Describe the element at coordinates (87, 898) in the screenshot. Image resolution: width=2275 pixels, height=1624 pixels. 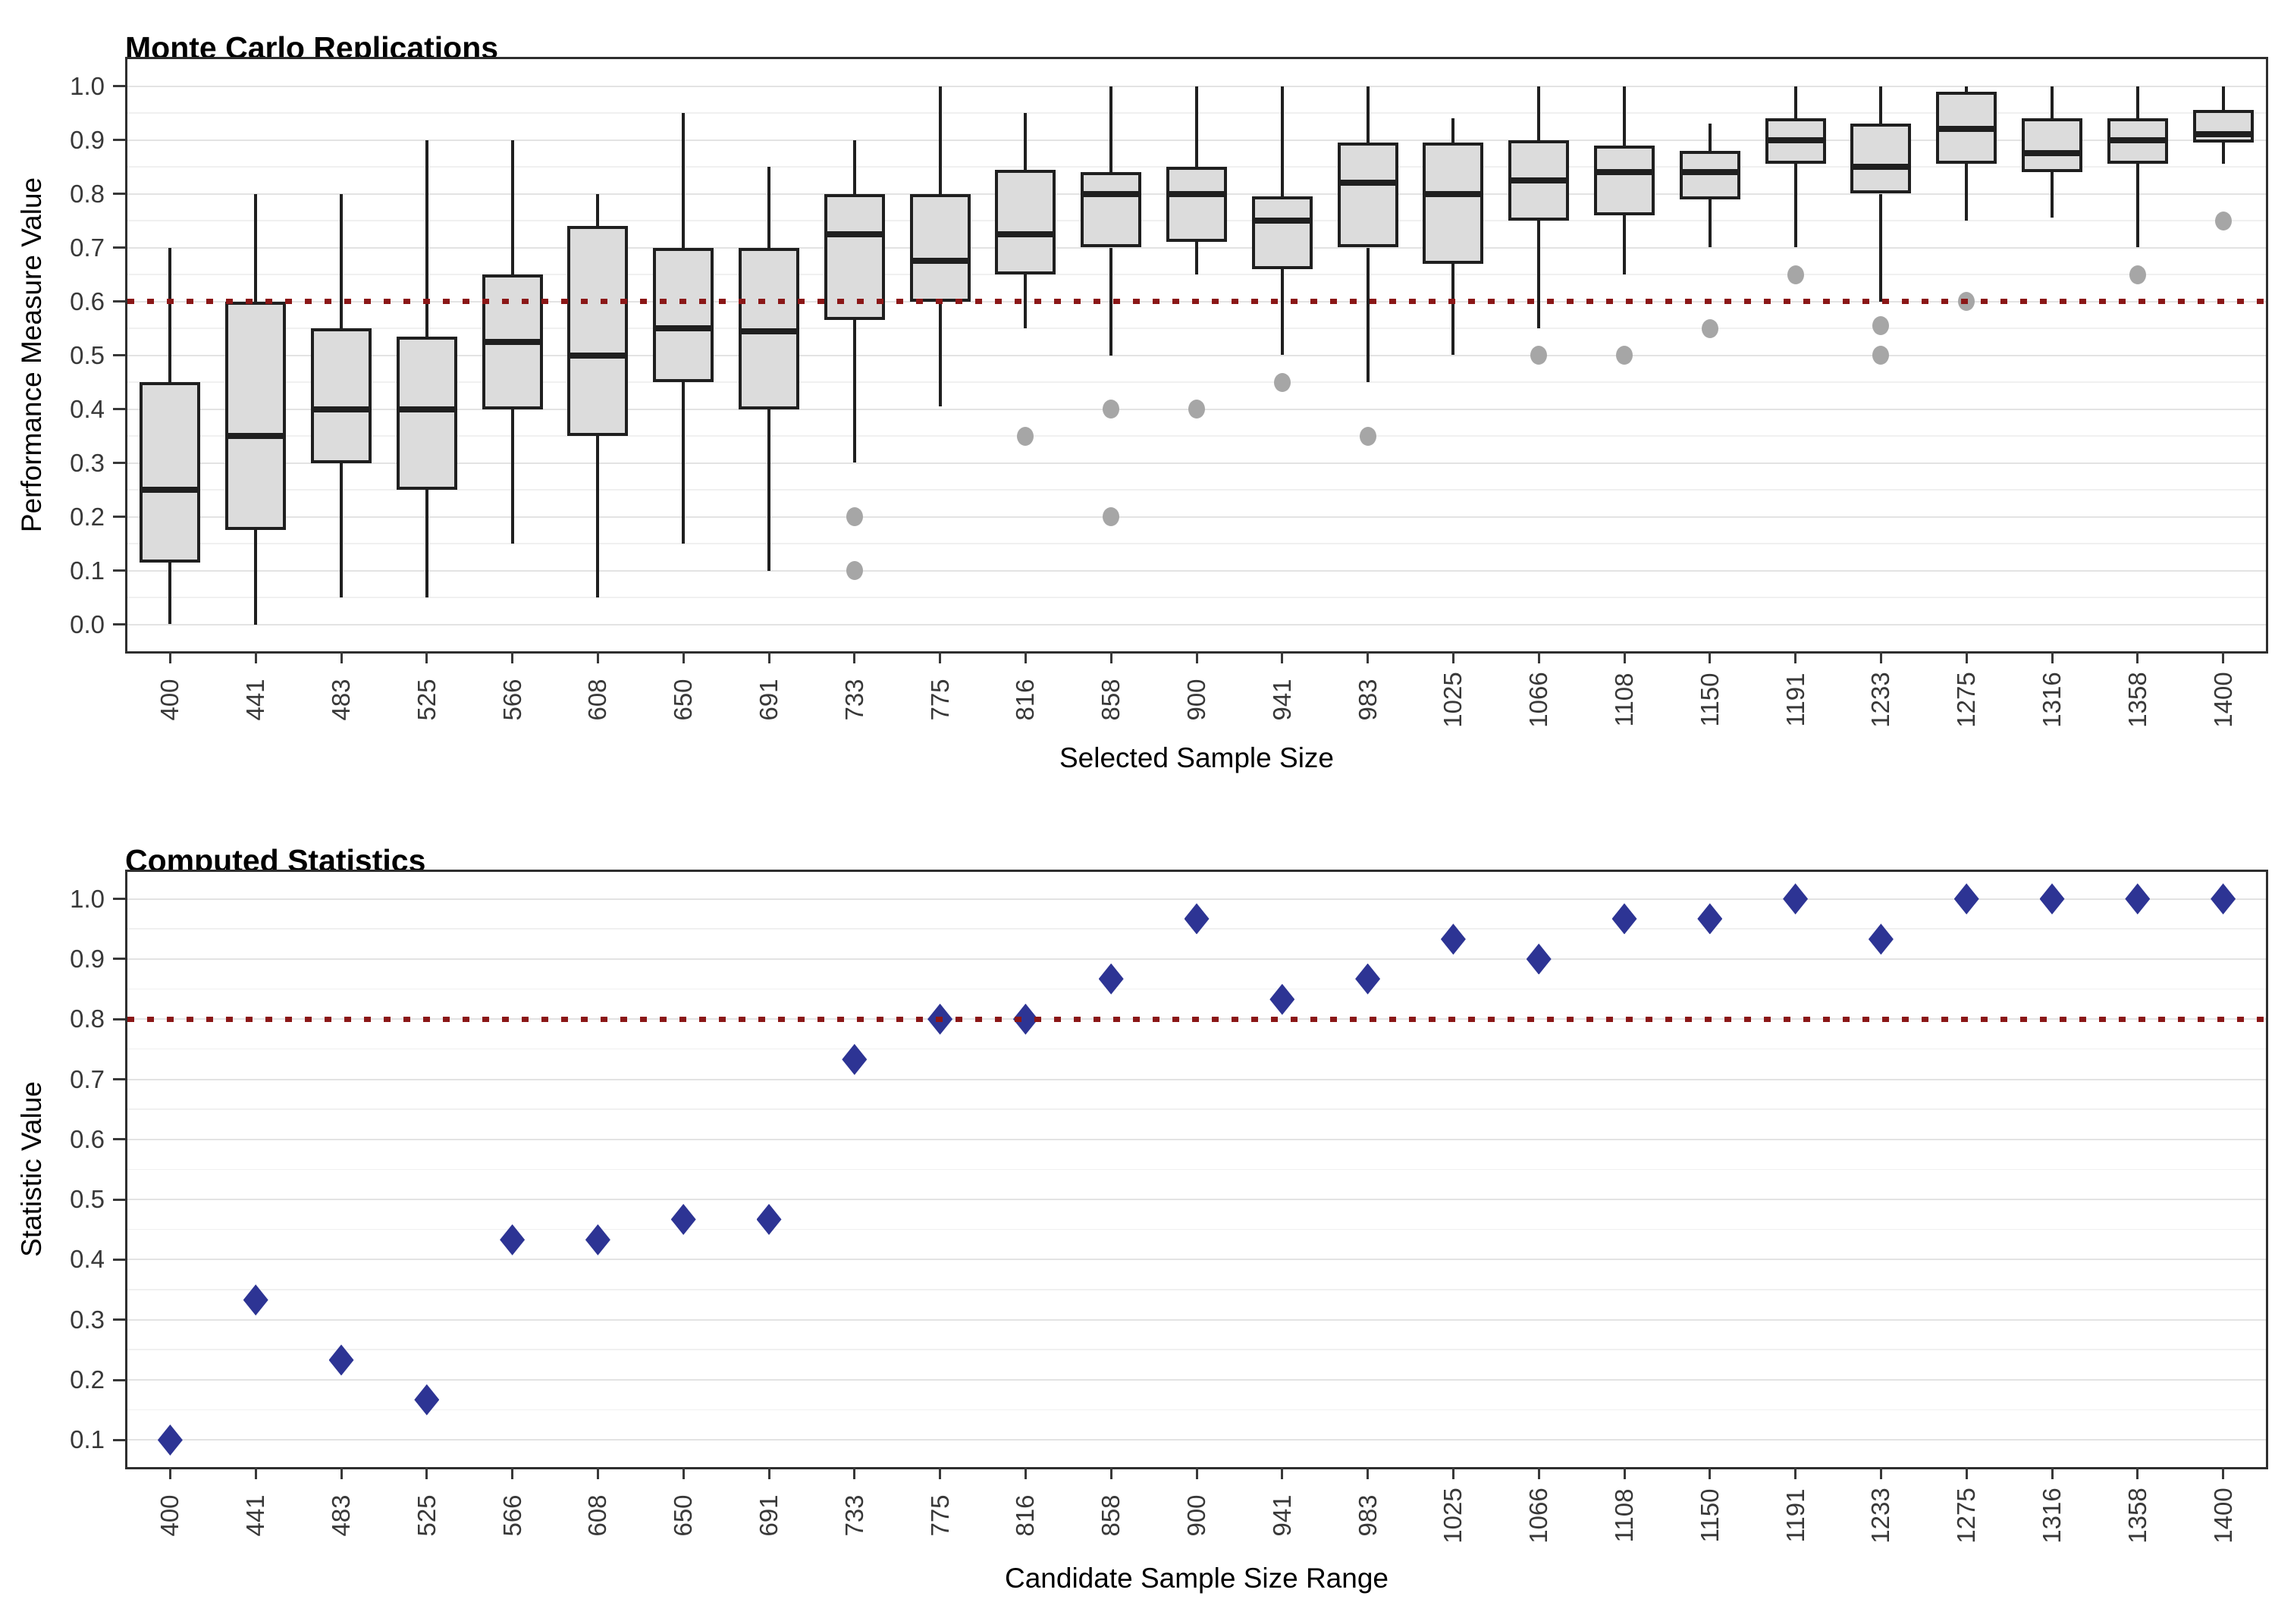
I see `y-tick-label: 1.0` at that location.